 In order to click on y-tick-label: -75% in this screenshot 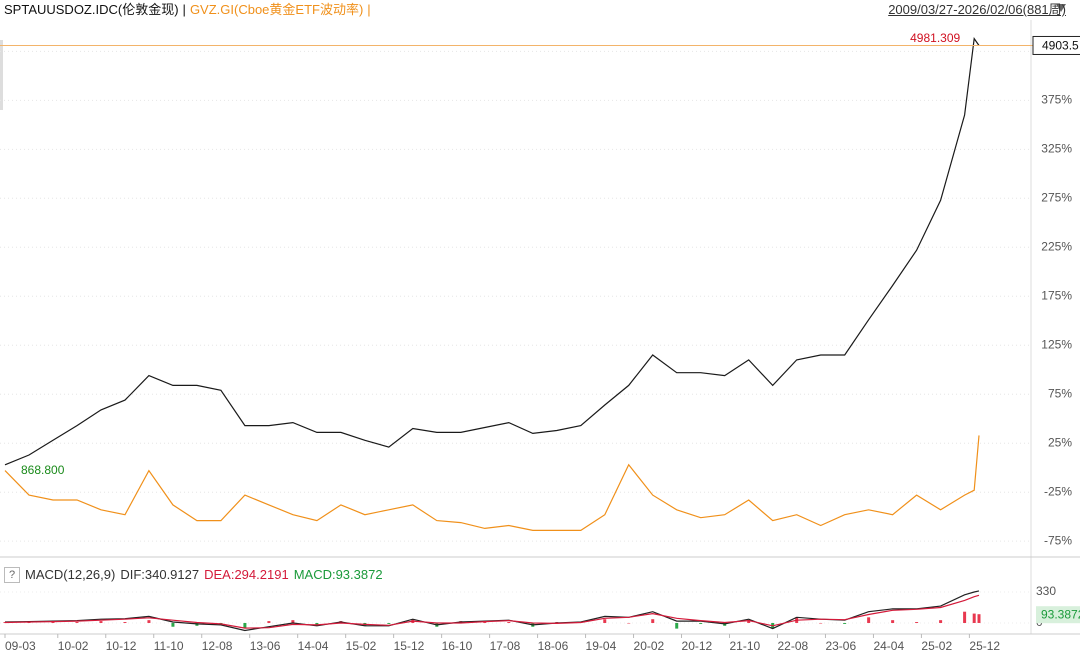, I will do `click(1058, 540)`.